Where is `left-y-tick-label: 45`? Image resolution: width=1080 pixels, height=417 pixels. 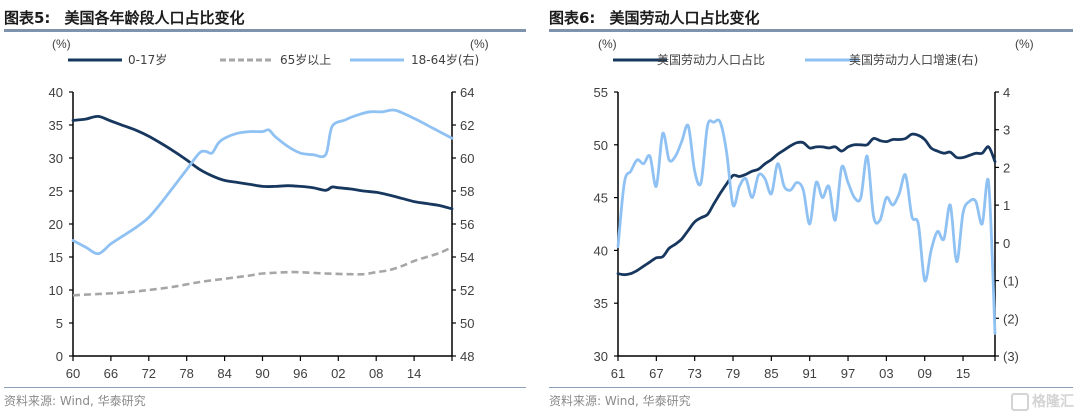 left-y-tick-label: 45 is located at coordinates (601, 198).